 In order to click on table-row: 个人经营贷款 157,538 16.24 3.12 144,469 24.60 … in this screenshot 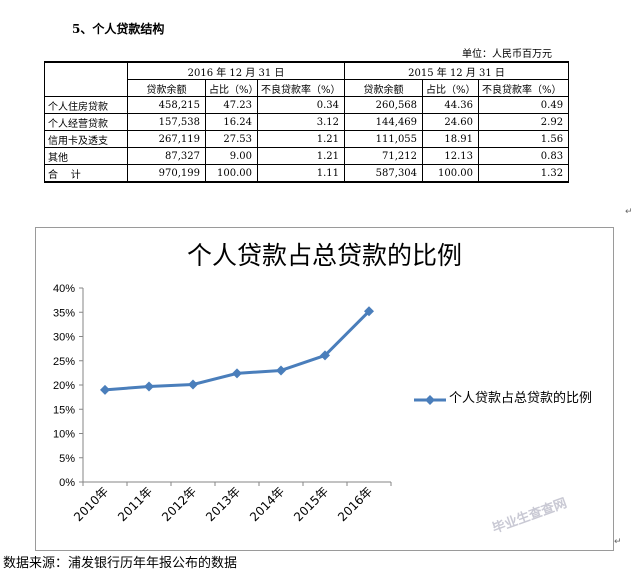, I will do `click(307, 122)`.